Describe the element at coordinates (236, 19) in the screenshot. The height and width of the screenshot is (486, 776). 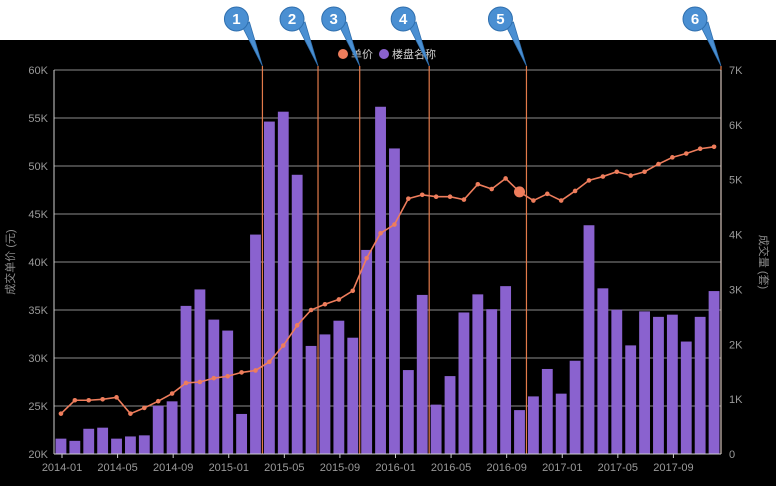
I see `callout-label: 1` at that location.